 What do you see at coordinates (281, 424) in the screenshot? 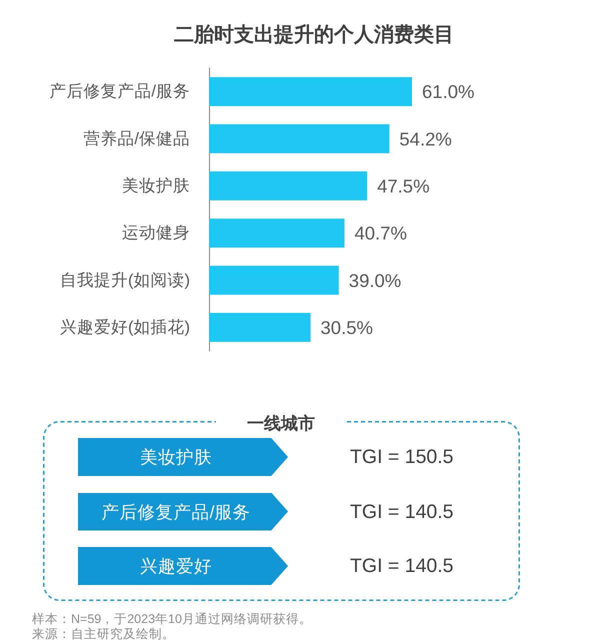
I see `text: 一线城市` at bounding box center [281, 424].